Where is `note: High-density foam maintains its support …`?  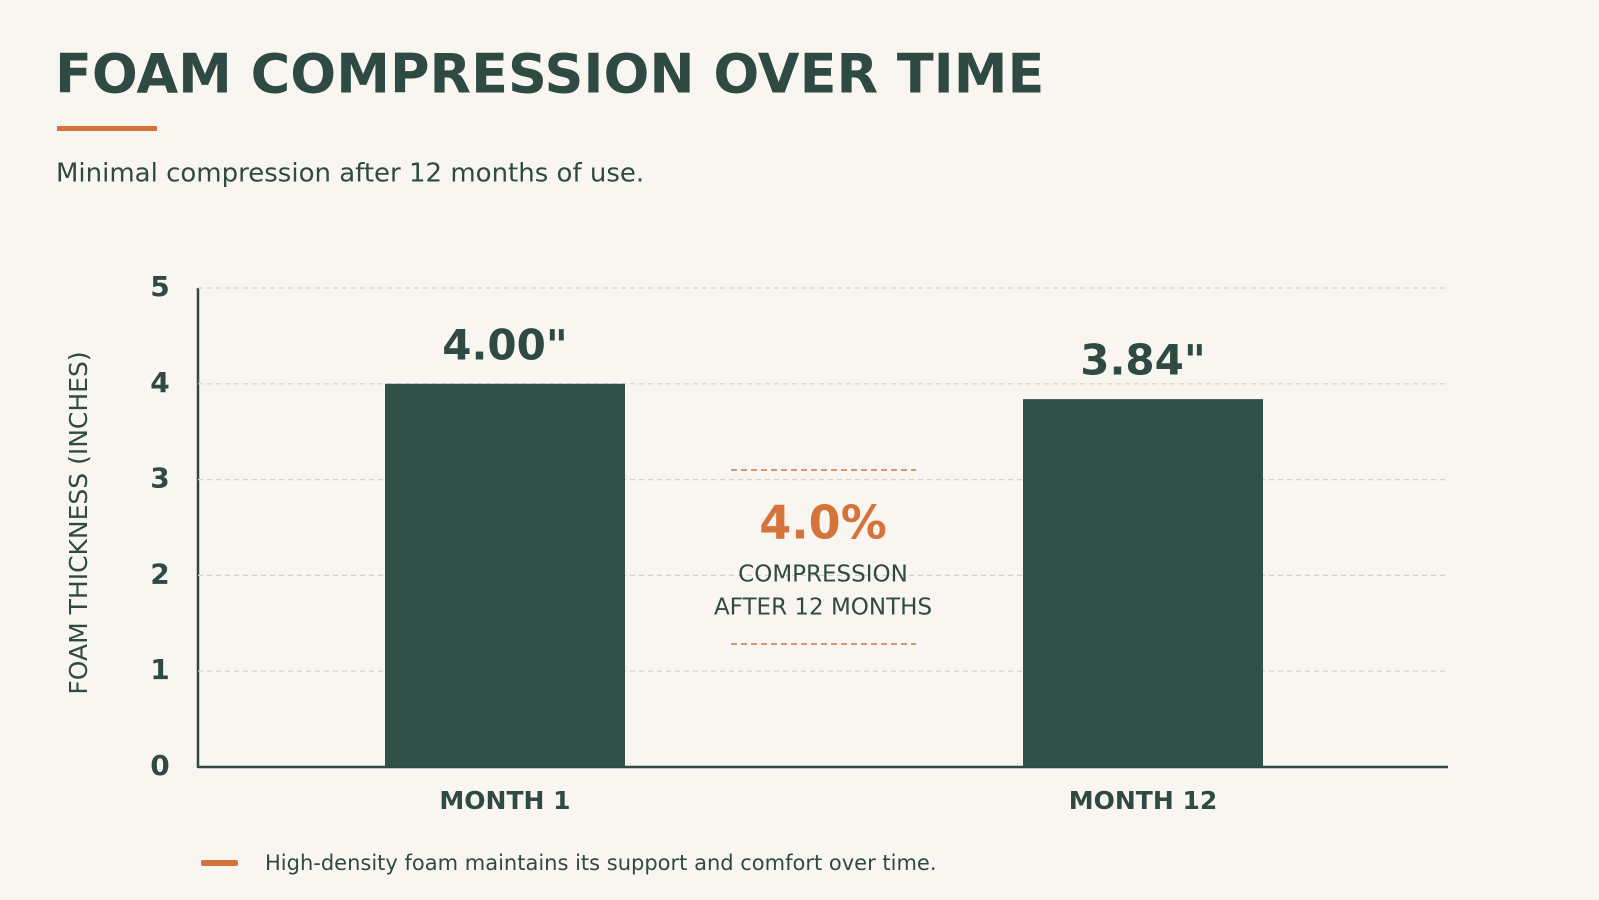
note: High-density foam maintains its support … is located at coordinates (601, 863).